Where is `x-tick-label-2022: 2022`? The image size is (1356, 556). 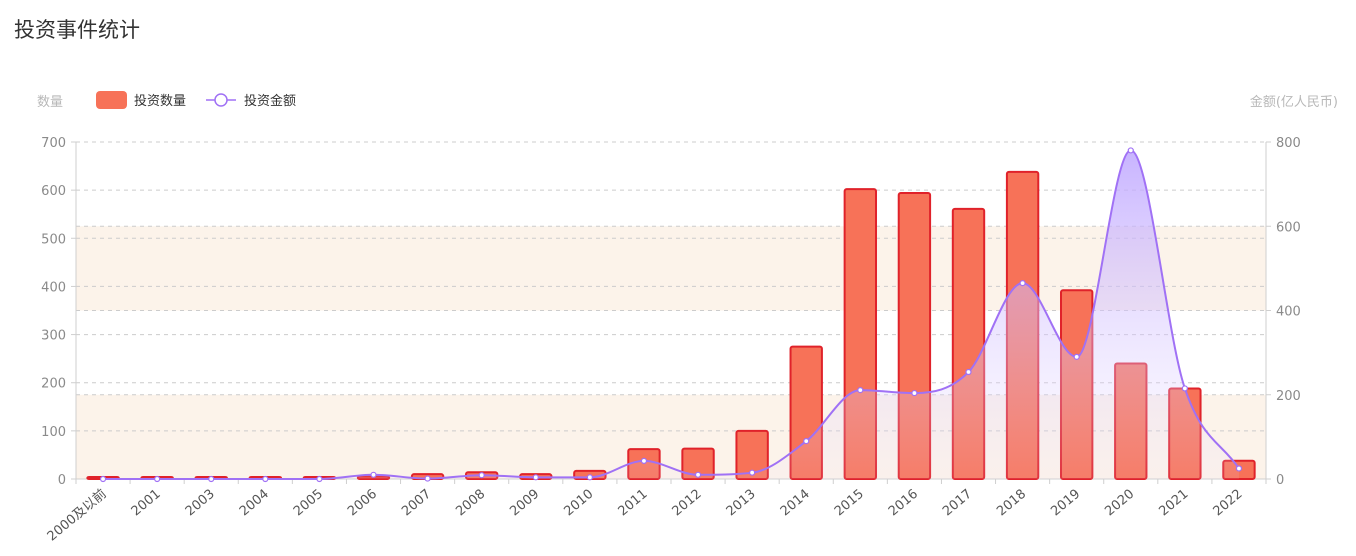
x-tick-label-2022: 2022 is located at coordinates (1228, 503).